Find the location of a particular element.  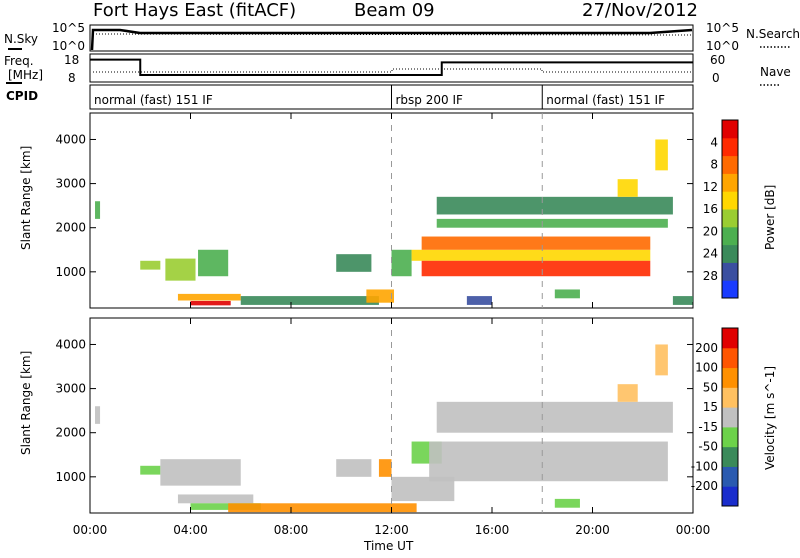

colorbar-tick-label: -100 is located at coordinates (704, 466).